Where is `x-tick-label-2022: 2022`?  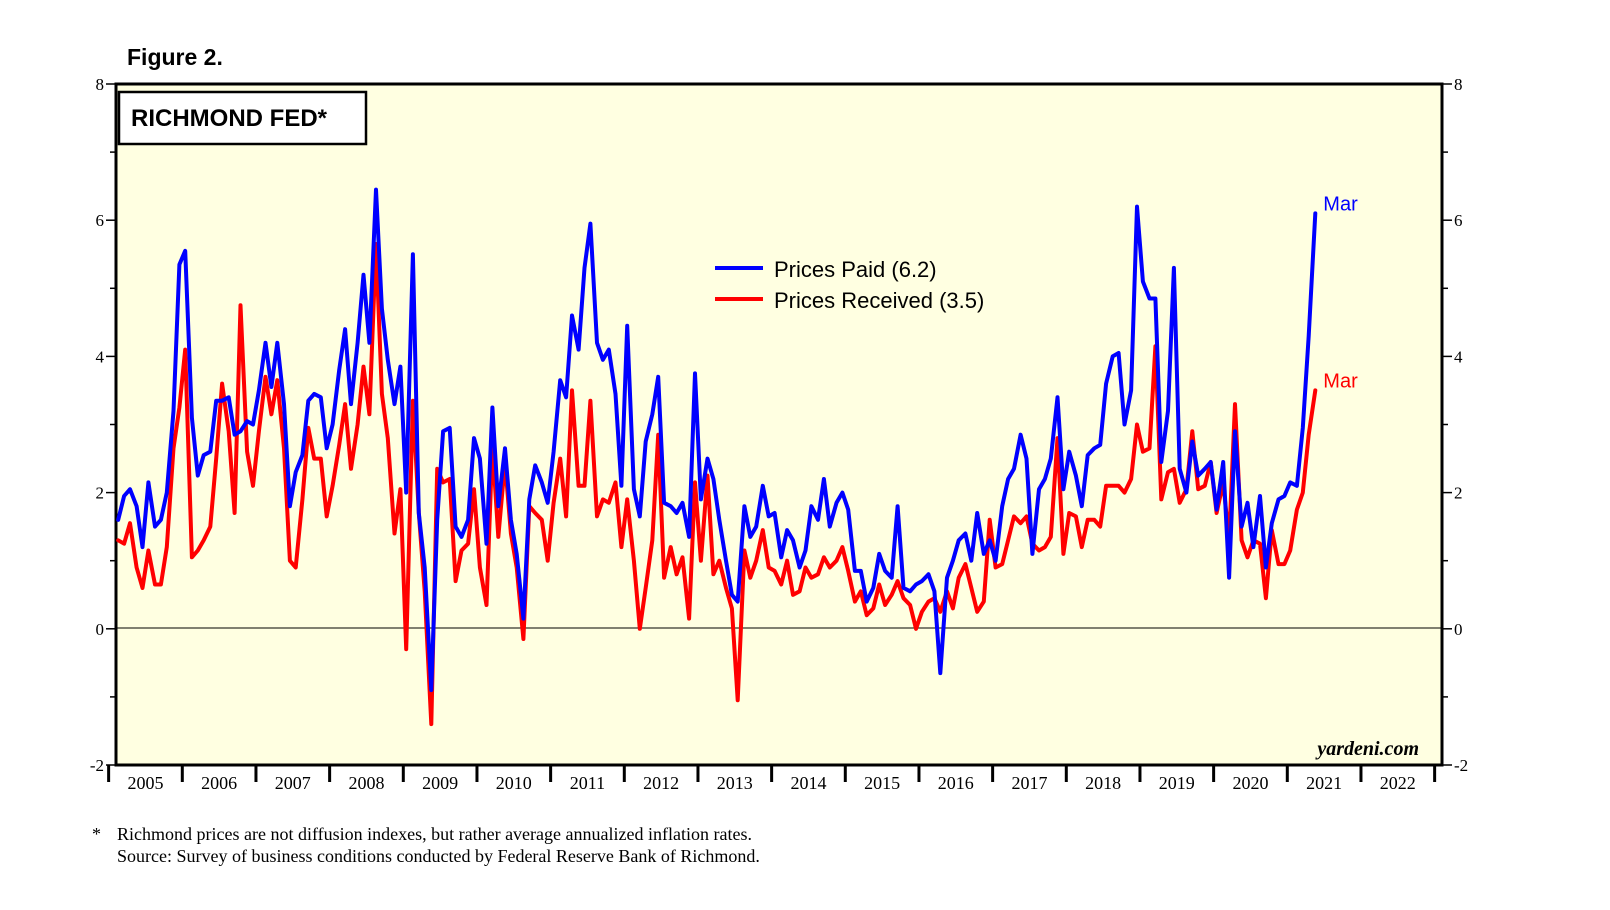 x-tick-label-2022: 2022 is located at coordinates (1398, 783).